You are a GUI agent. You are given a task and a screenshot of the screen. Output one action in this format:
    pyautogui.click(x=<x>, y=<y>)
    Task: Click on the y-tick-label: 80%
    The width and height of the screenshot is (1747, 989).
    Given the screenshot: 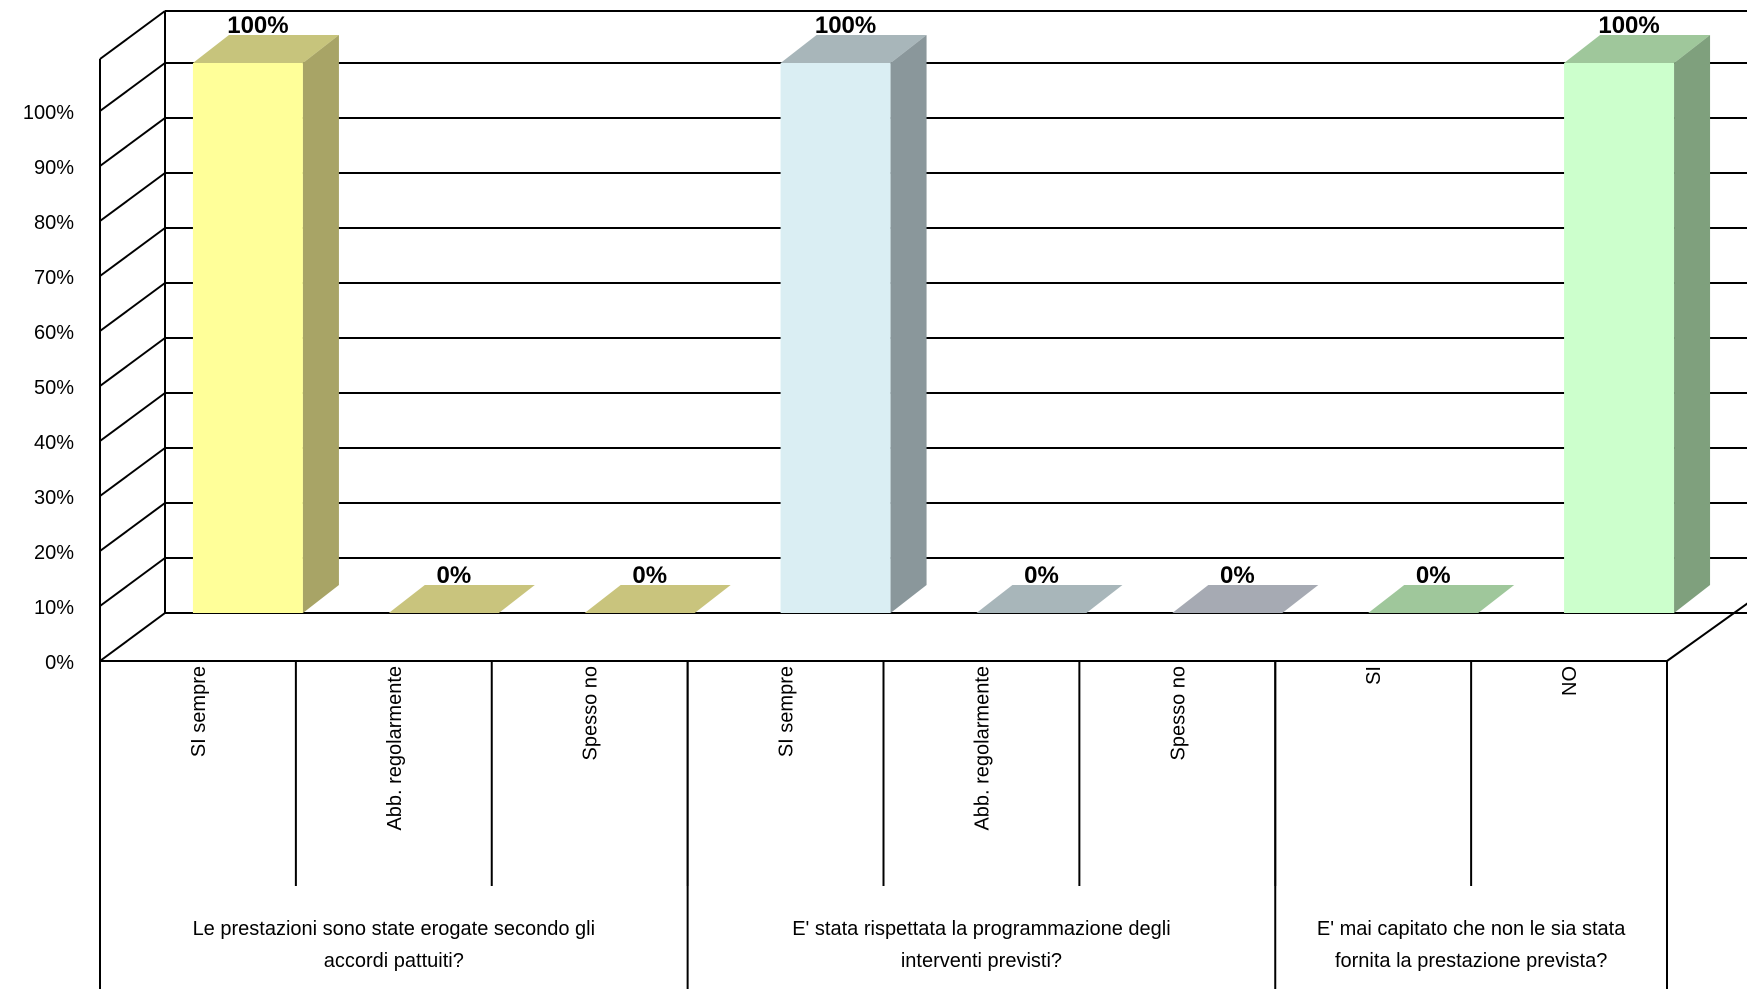 What is the action you would take?
    pyautogui.click(x=54, y=223)
    